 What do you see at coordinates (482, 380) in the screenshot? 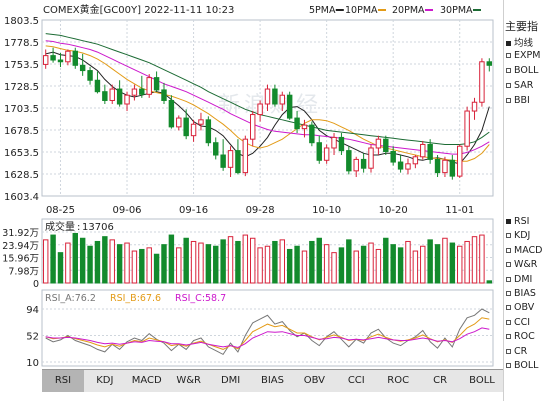
I see `tab-boll: BOLL` at bounding box center [482, 380].